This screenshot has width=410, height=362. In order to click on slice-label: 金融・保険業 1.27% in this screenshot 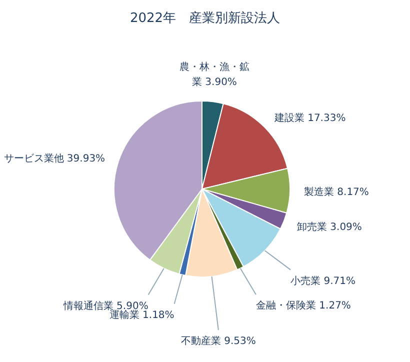, I will do `click(303, 306)`.